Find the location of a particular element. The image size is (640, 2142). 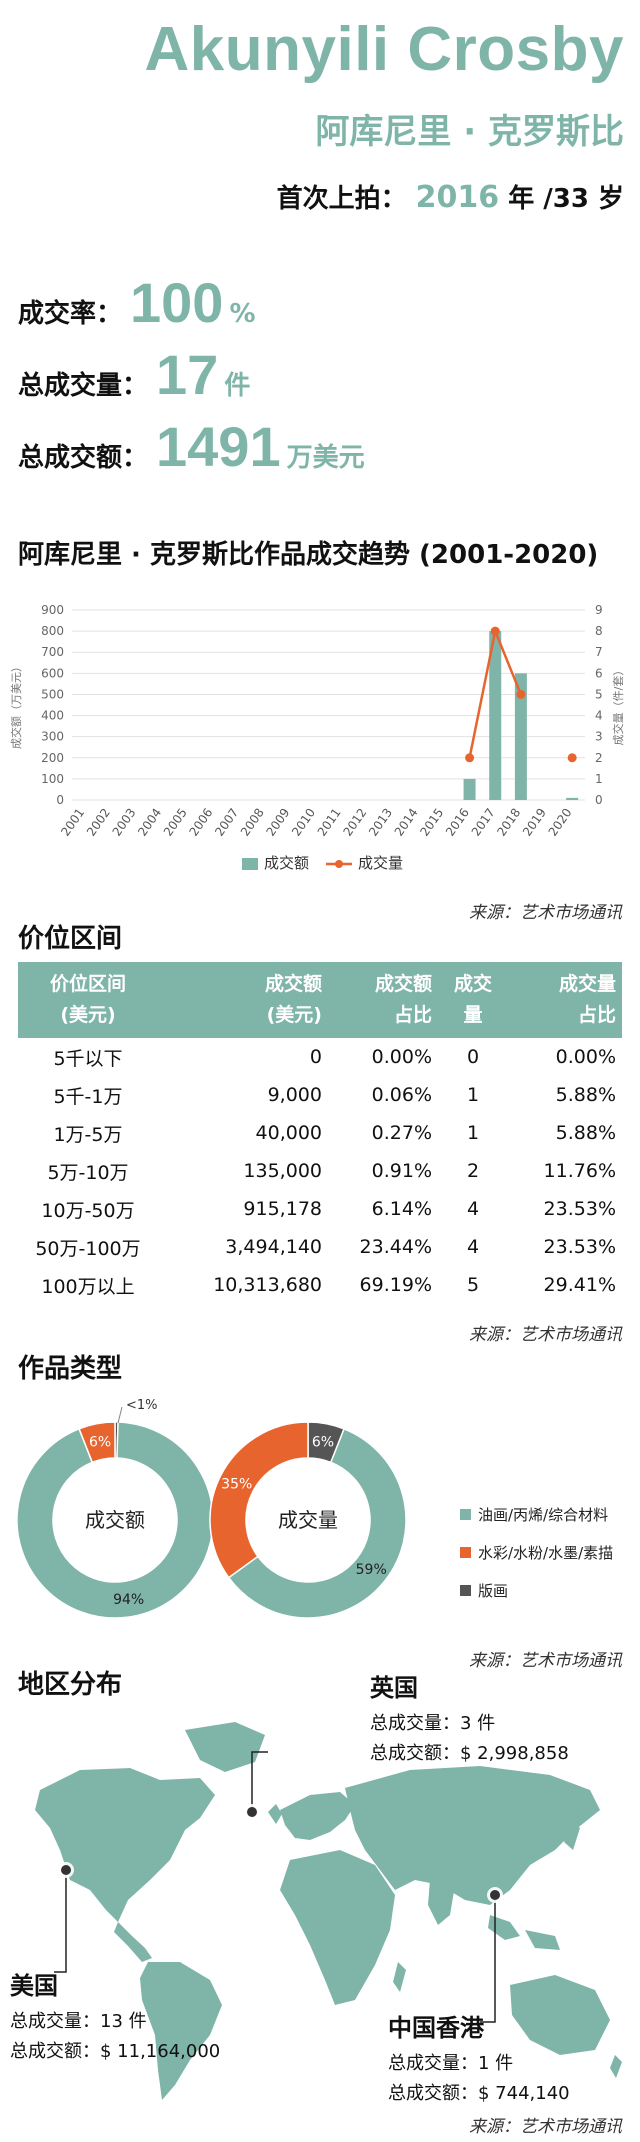

x-tick-label: 2010 is located at coordinates (303, 822).